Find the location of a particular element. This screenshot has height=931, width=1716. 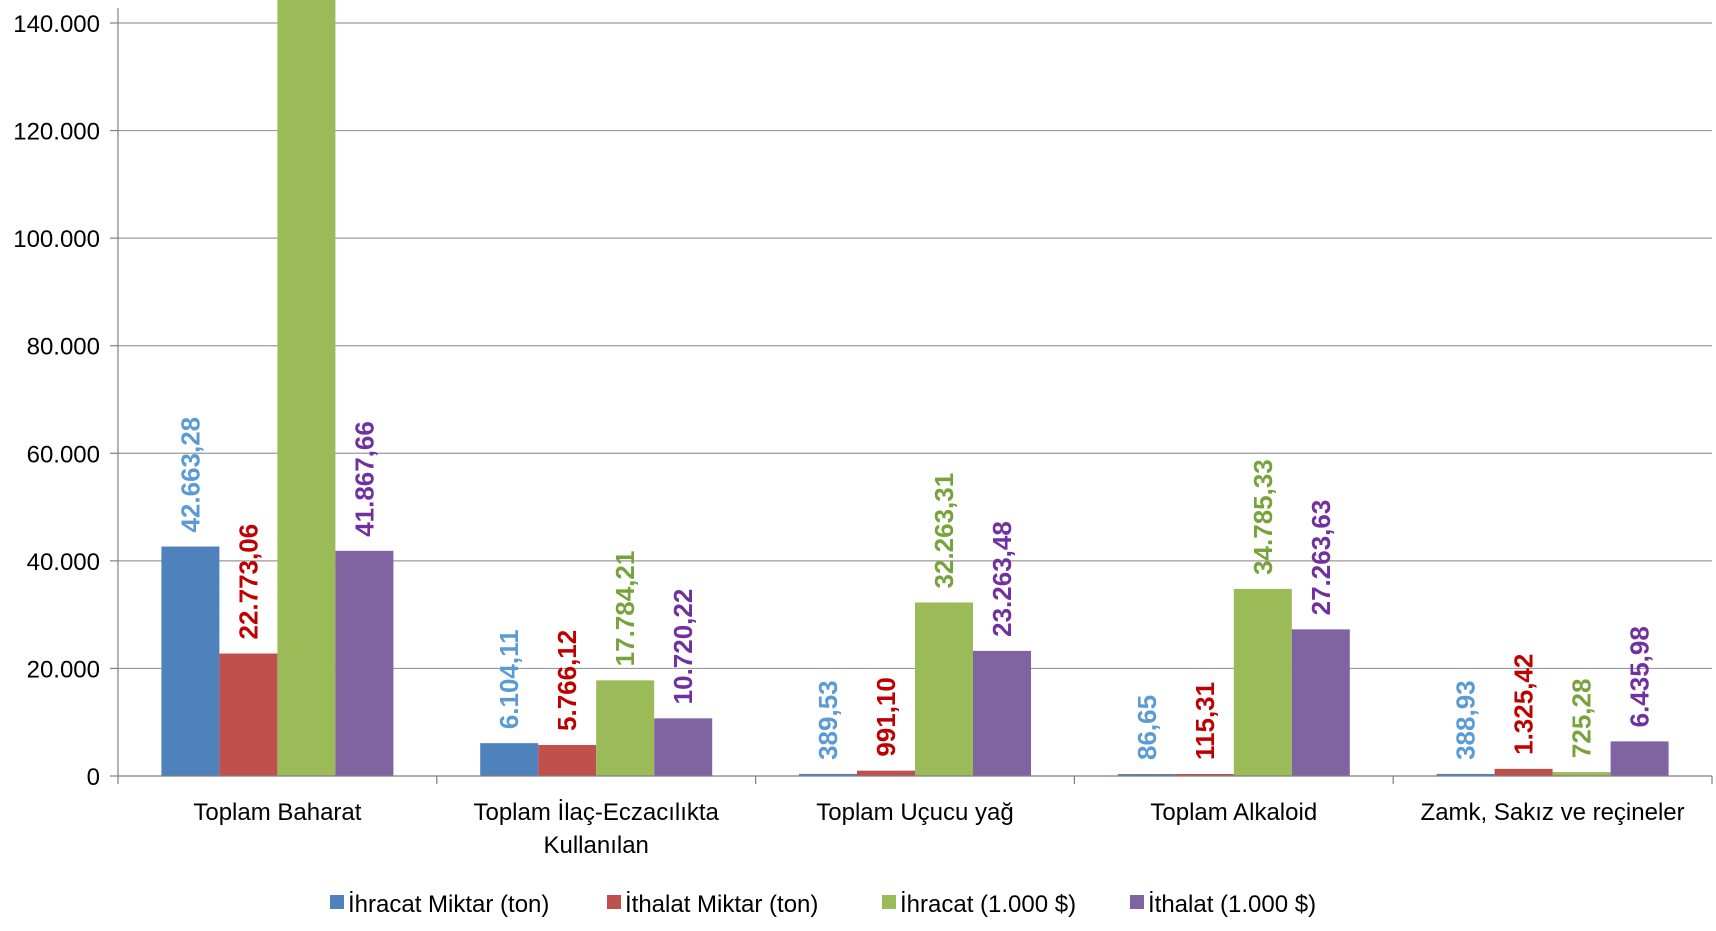

data-label: 27.263,63 is located at coordinates (1321, 558).